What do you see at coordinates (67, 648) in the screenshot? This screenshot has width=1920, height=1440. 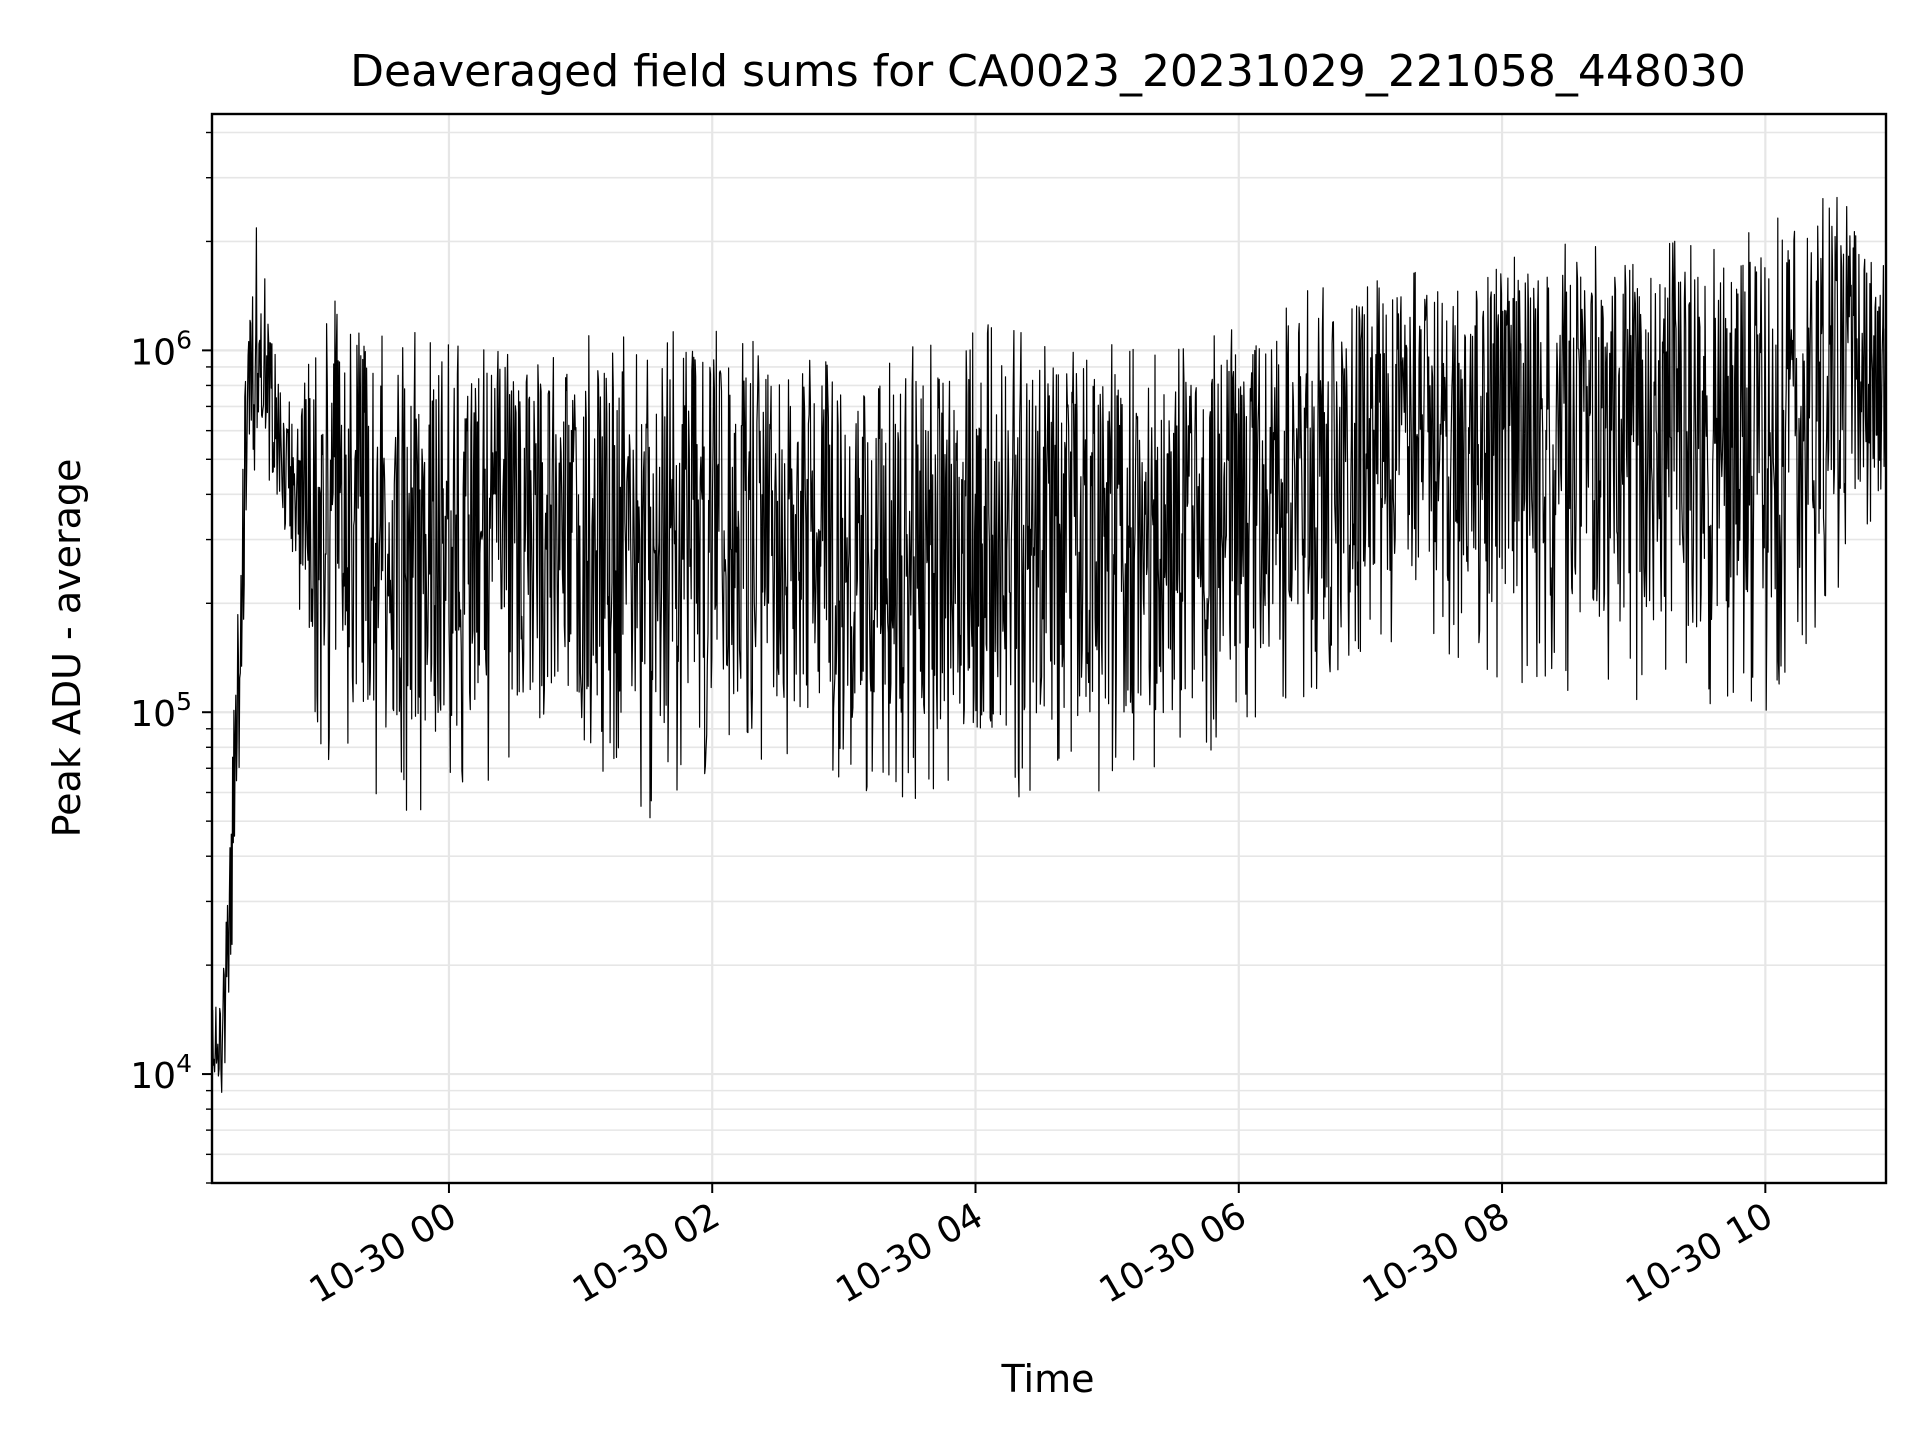 I see `y-axis-label: Peak ADU - average` at bounding box center [67, 648].